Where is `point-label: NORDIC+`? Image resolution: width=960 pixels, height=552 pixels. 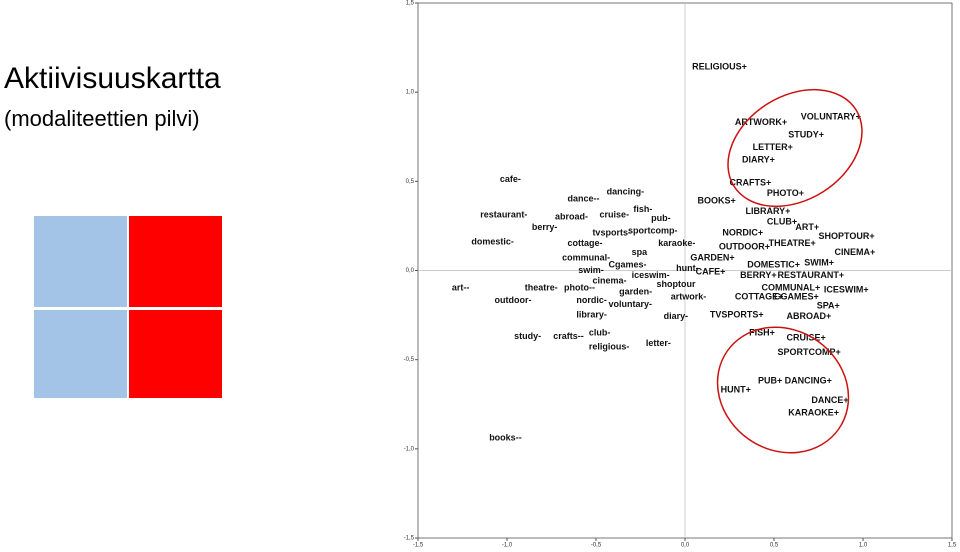 point-label: NORDIC+ is located at coordinates (742, 232).